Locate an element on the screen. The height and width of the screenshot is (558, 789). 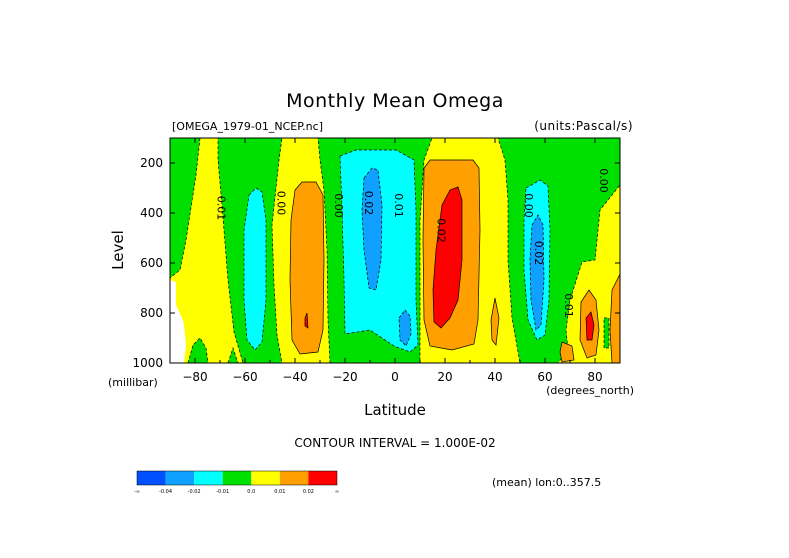
x-tick-label: 40 is located at coordinates (494, 377).